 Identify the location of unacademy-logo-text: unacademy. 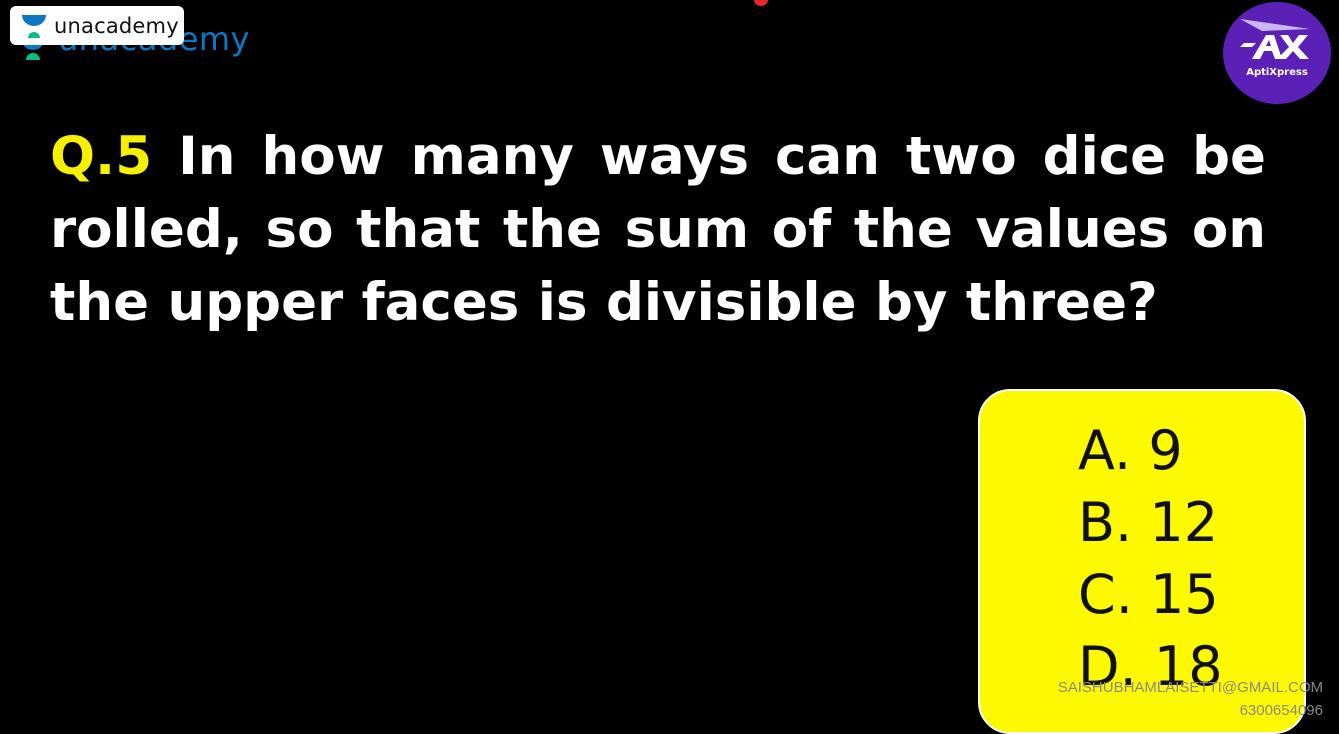
(116, 25).